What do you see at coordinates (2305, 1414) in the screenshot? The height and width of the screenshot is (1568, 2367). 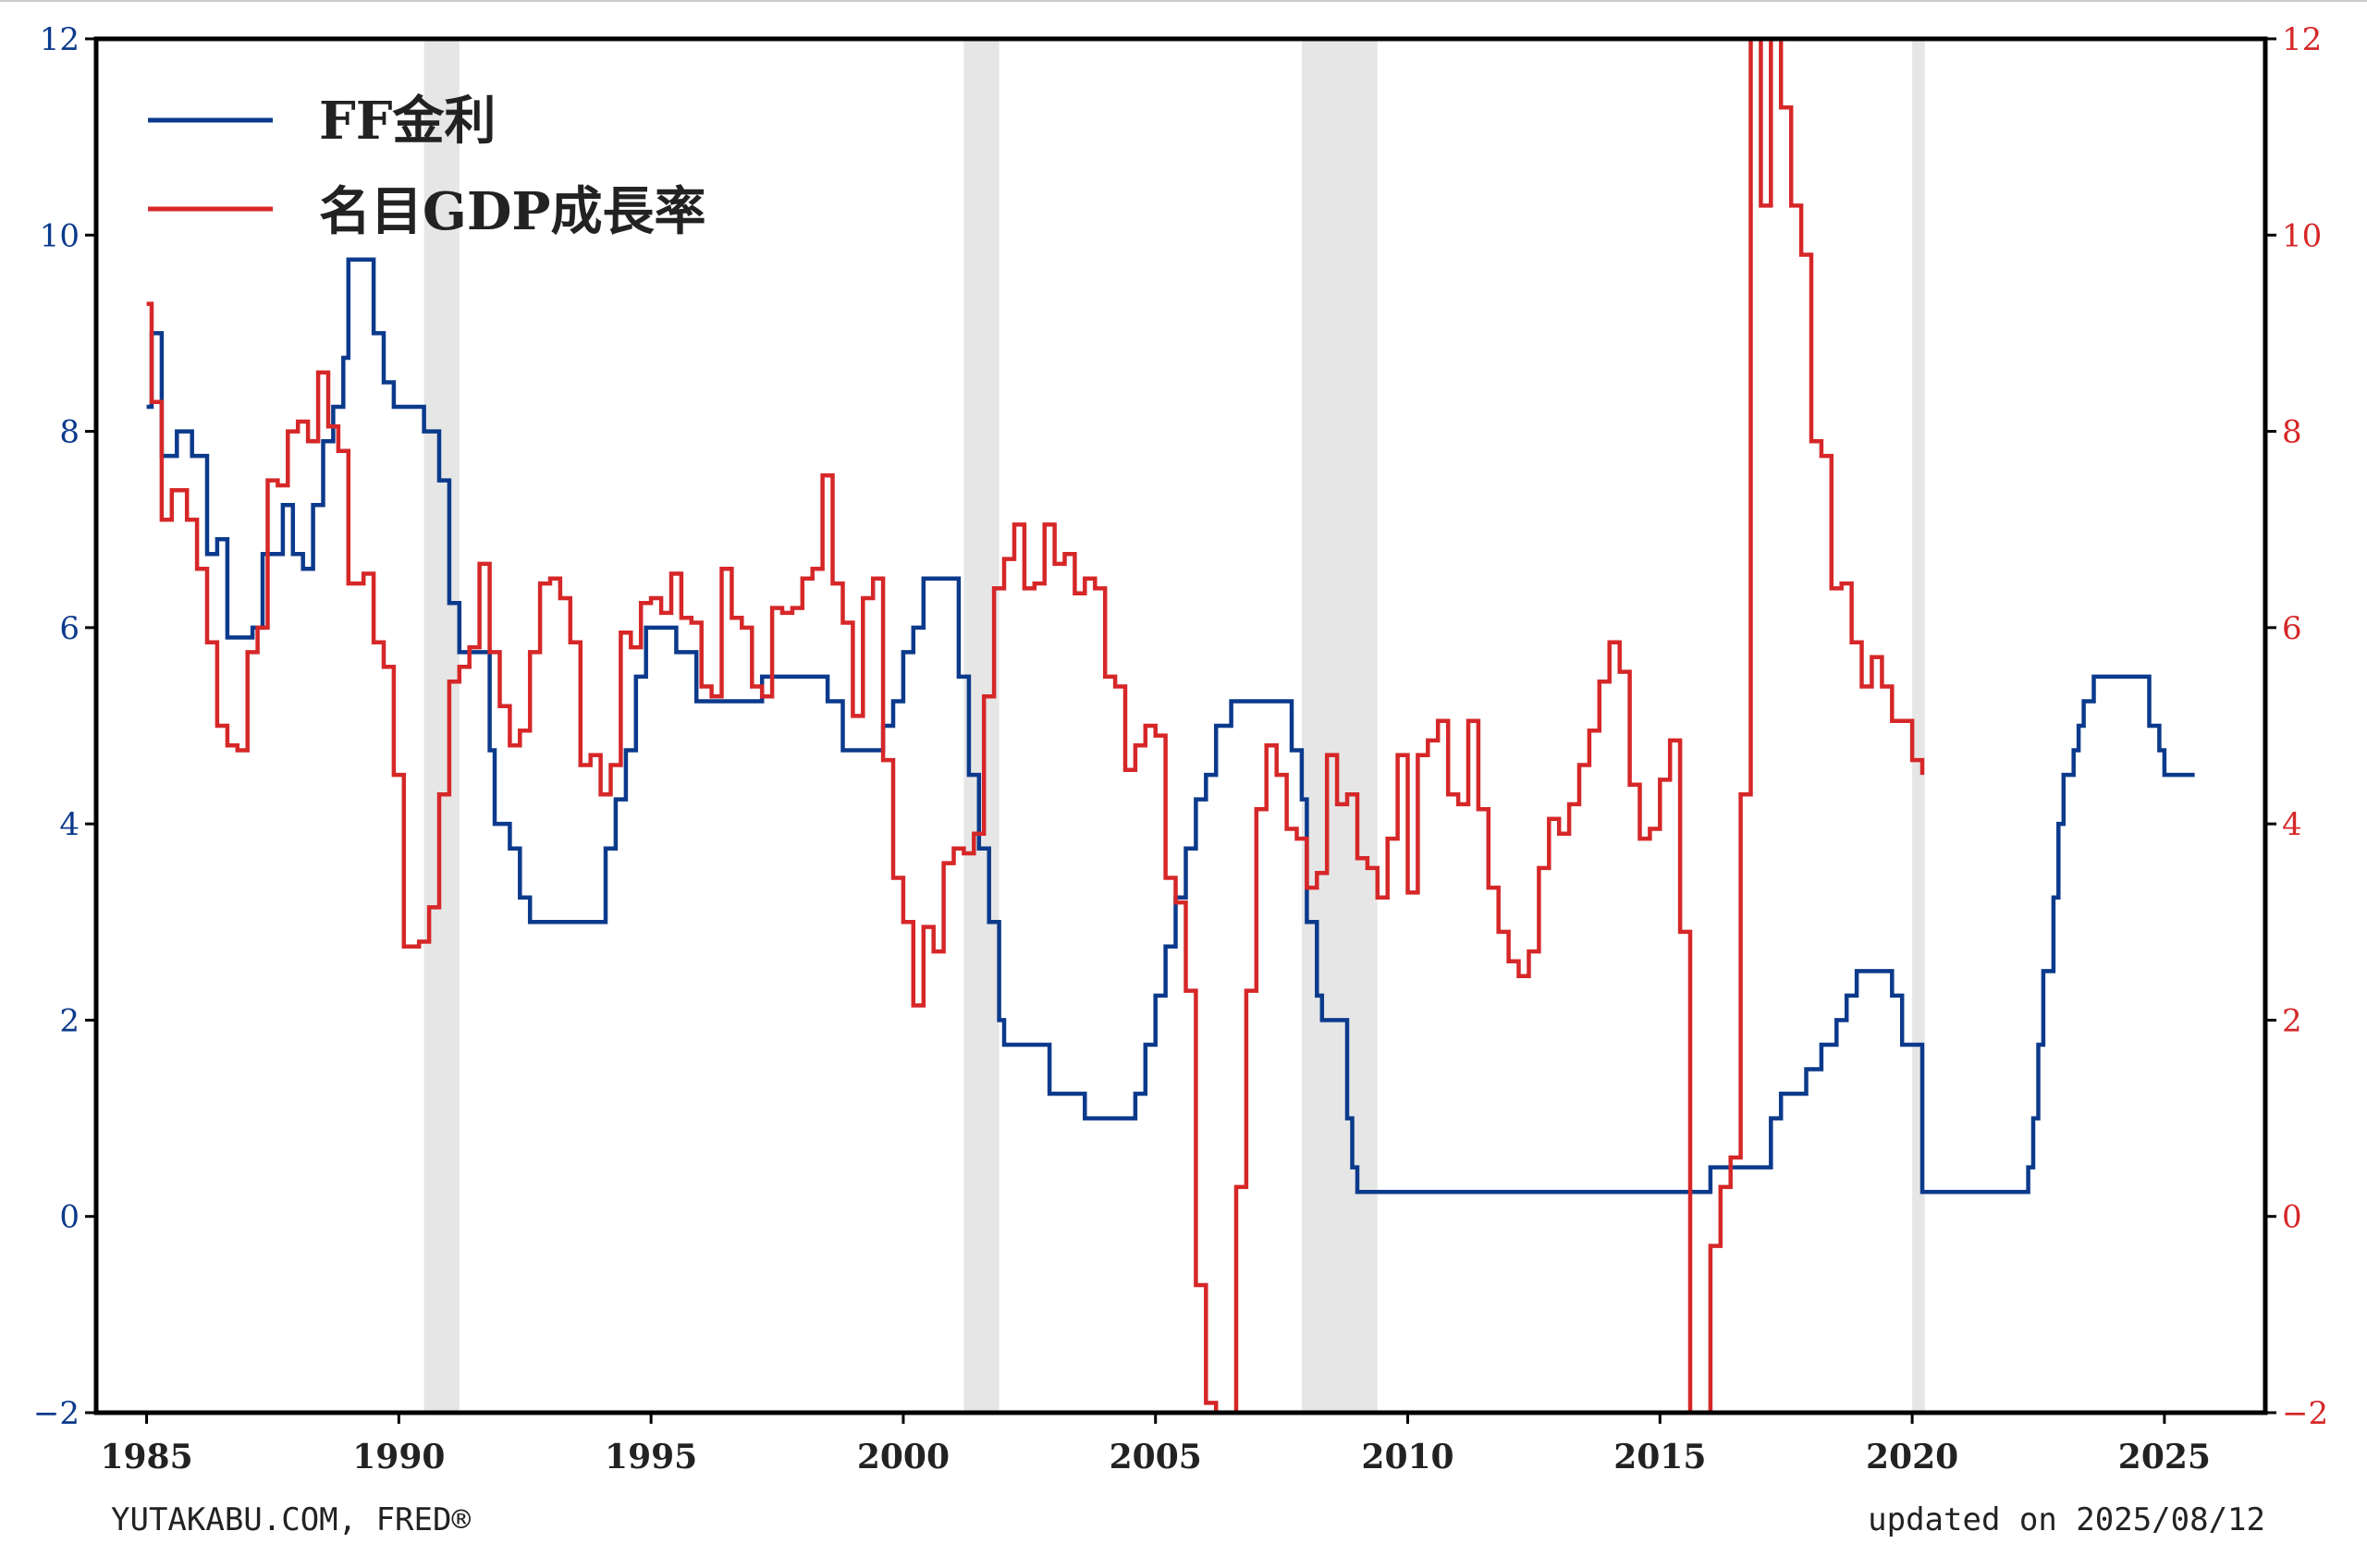 I see `right-tick-label: −2` at bounding box center [2305, 1414].